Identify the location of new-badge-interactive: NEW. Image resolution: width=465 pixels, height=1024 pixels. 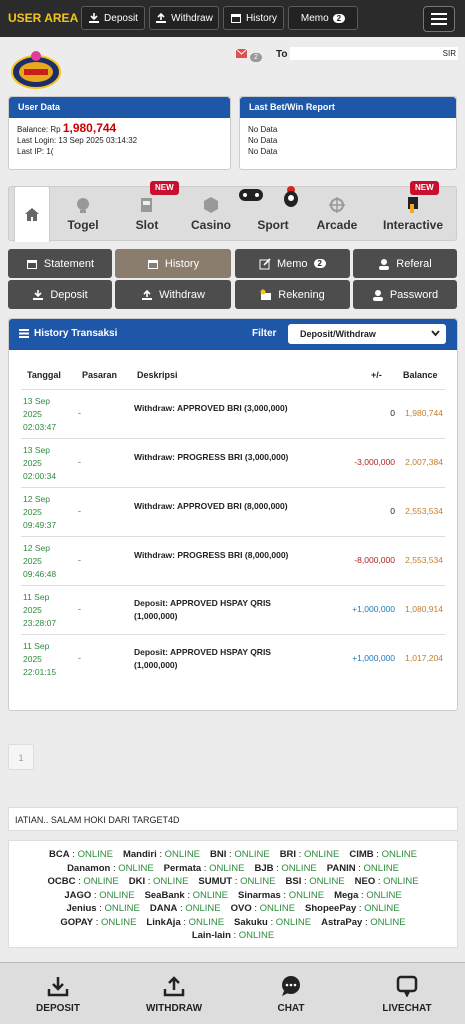
(424, 188).